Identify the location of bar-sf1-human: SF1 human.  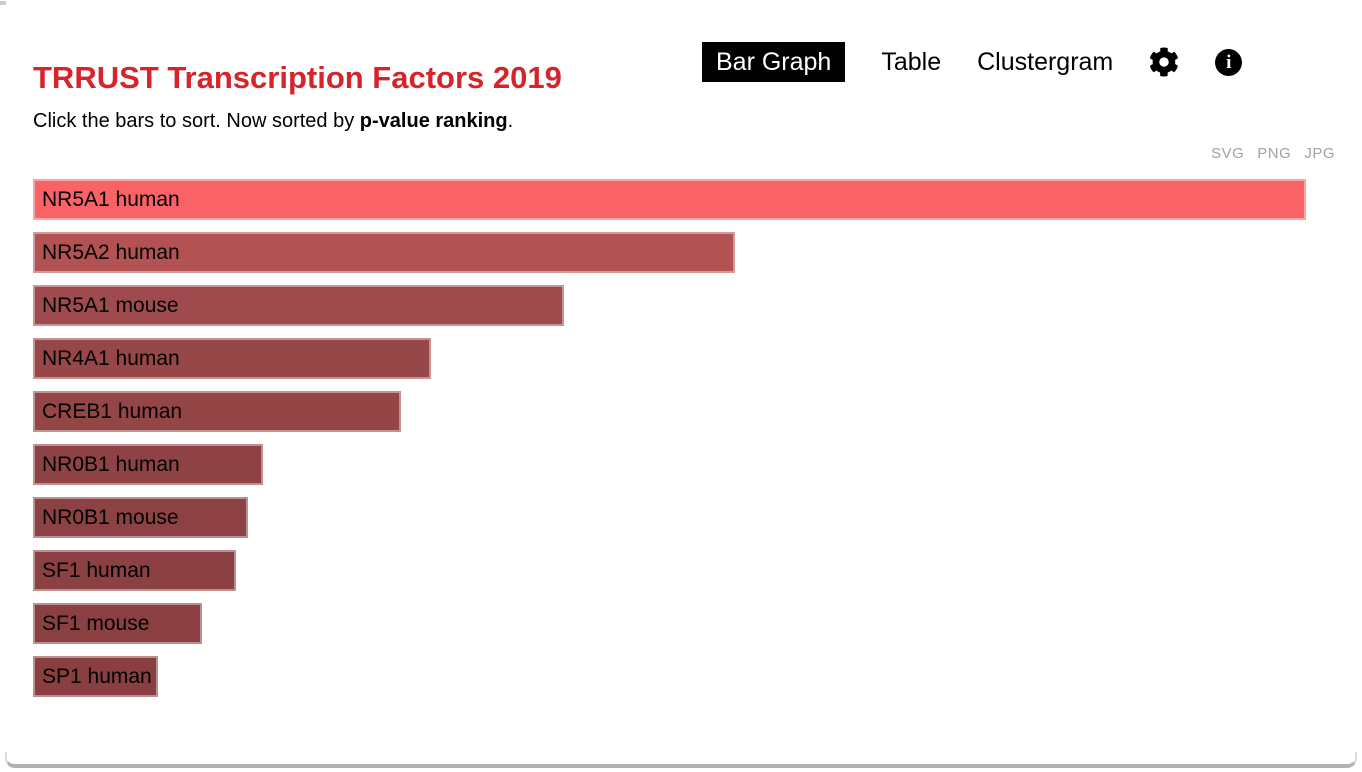
(134, 570).